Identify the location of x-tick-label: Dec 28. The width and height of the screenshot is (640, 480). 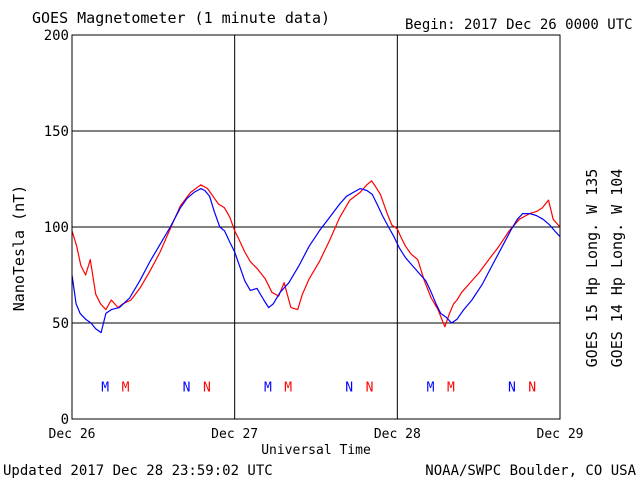
(397, 434).